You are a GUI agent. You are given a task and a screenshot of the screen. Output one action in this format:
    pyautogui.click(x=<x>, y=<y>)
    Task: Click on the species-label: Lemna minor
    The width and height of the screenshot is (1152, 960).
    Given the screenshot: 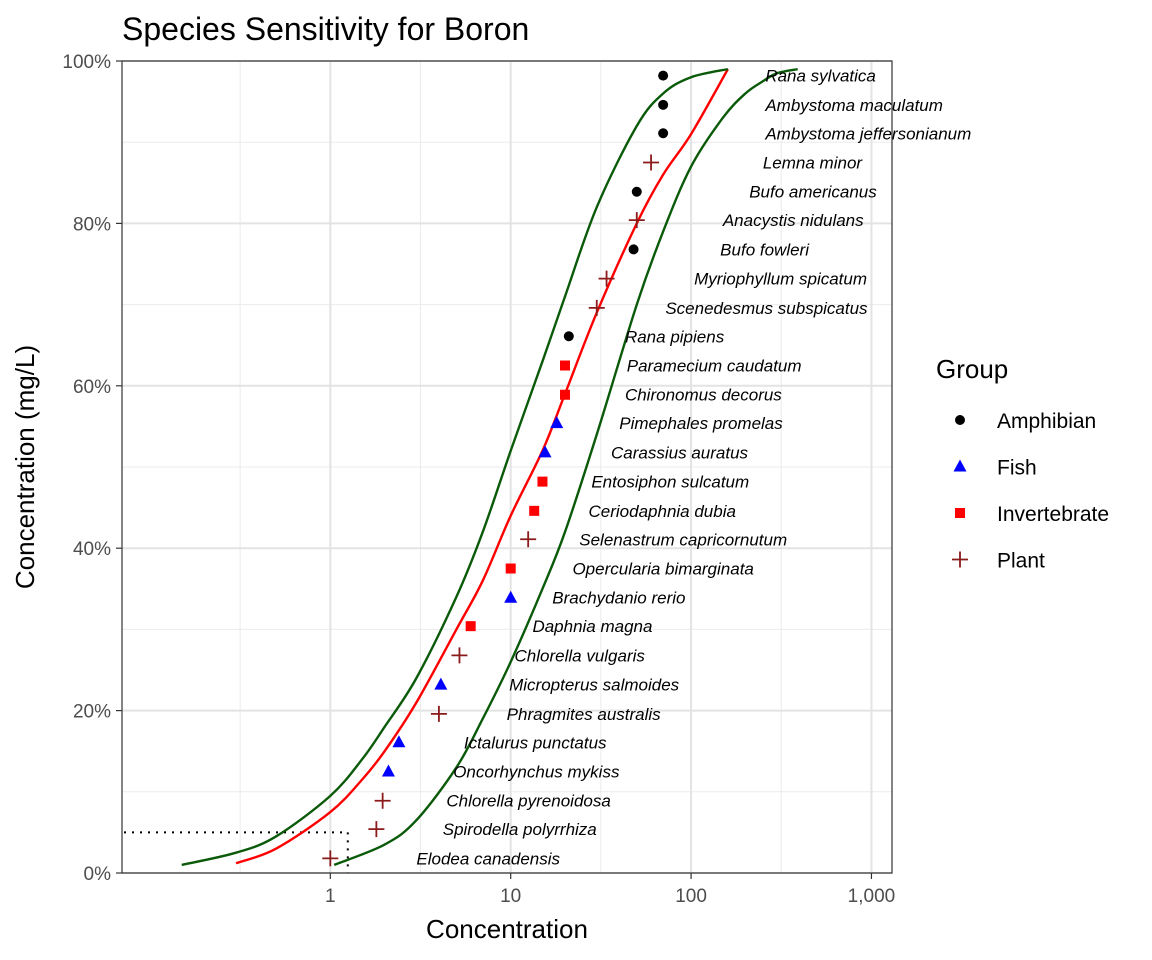 What is the action you would take?
    pyautogui.click(x=813, y=163)
    